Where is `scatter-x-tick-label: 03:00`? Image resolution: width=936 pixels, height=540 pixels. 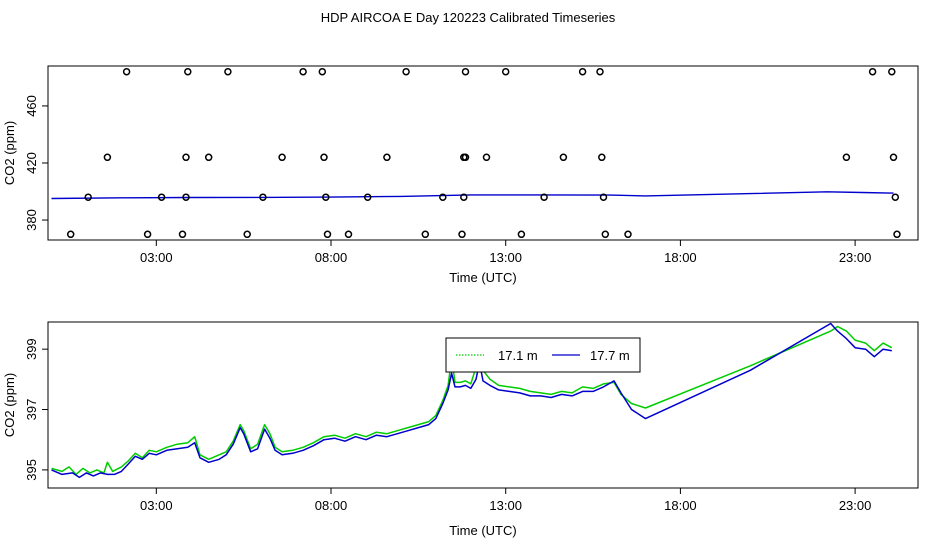 scatter-x-tick-label: 03:00 is located at coordinates (156, 257).